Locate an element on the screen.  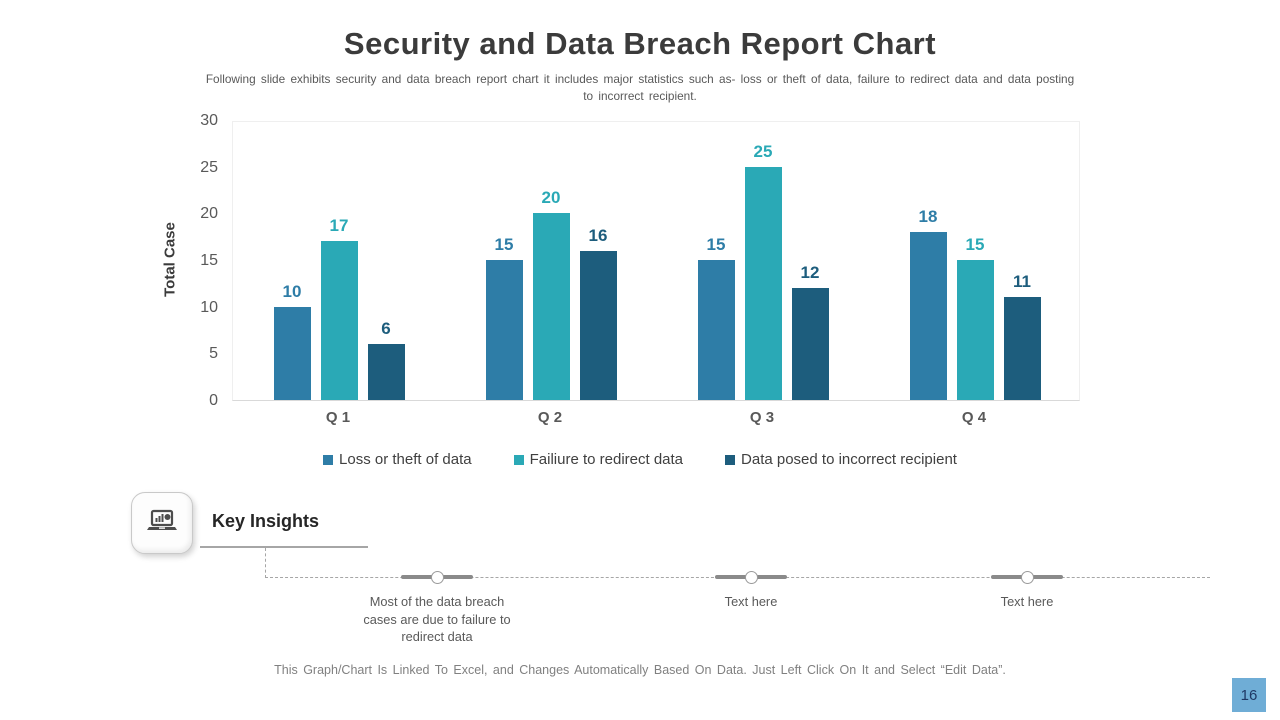
legend-label: Loss or theft of data is located at coordinates (405, 459).